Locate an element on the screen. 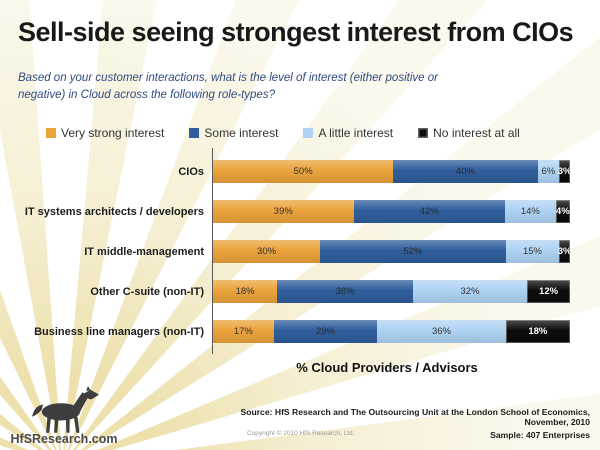 Image resolution: width=600 pixels, height=450 pixels. segment-value: 29% is located at coordinates (325, 332).